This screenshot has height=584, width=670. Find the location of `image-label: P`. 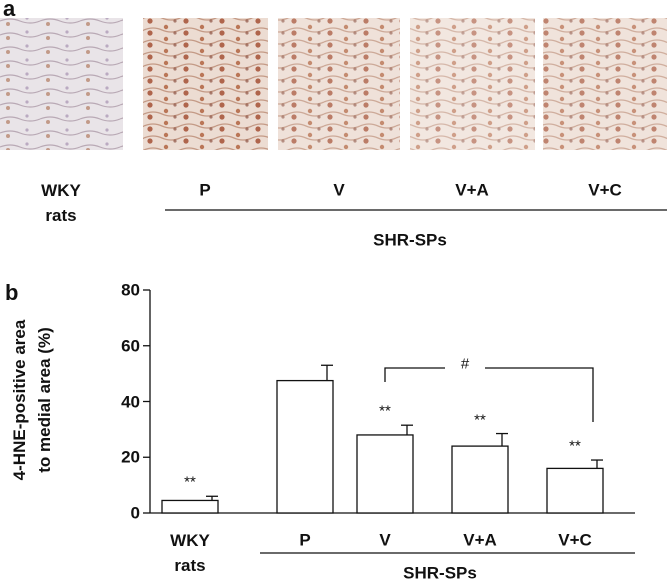

image-label: P is located at coordinates (205, 190).